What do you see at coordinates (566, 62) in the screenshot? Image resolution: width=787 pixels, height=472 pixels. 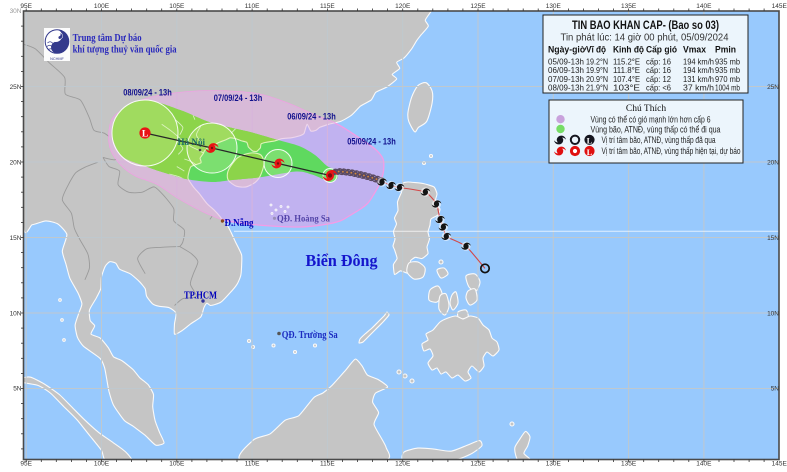 I see `svg-text: 05/09-13h` at bounding box center [566, 62].